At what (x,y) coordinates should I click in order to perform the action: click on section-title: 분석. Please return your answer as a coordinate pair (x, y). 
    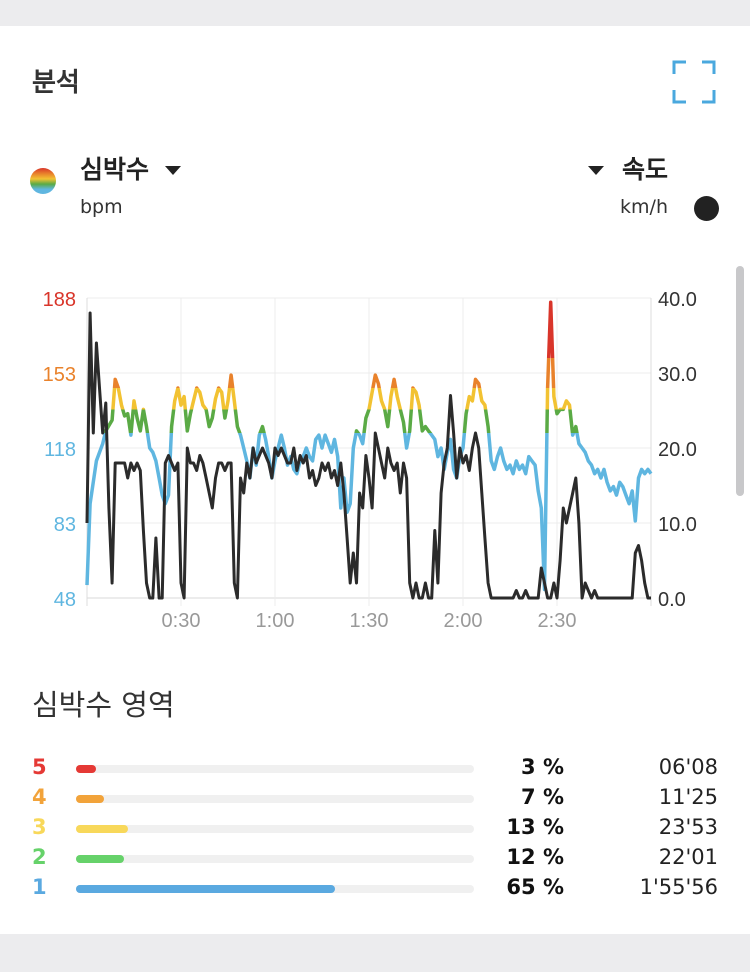
    Looking at the image, I should click on (56, 83).